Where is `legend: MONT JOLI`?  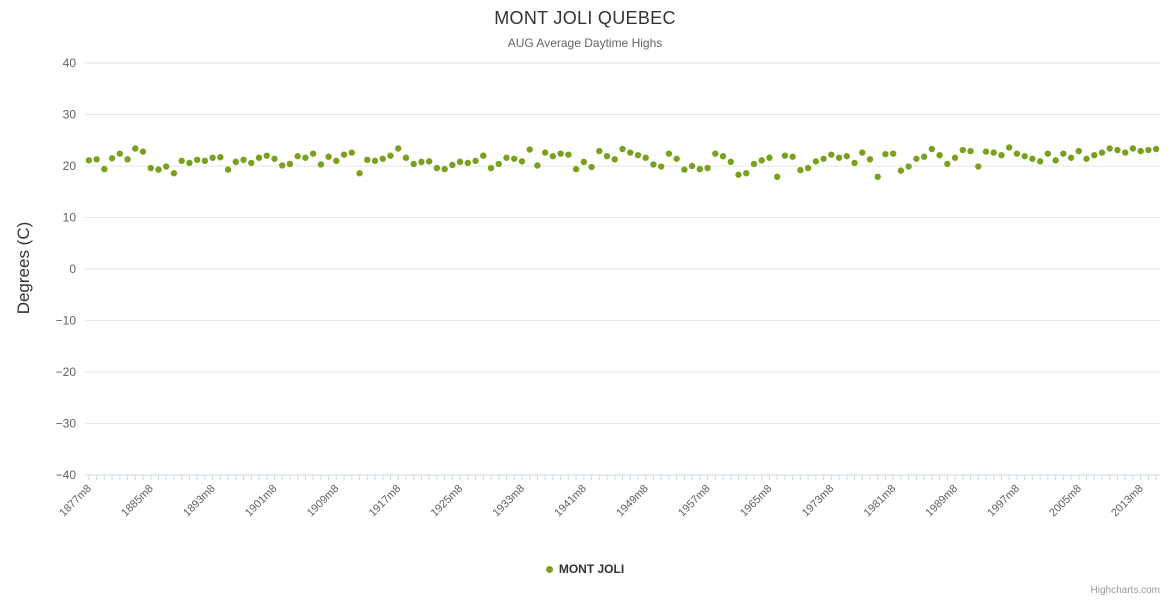
legend: MONT JOLI is located at coordinates (585, 569).